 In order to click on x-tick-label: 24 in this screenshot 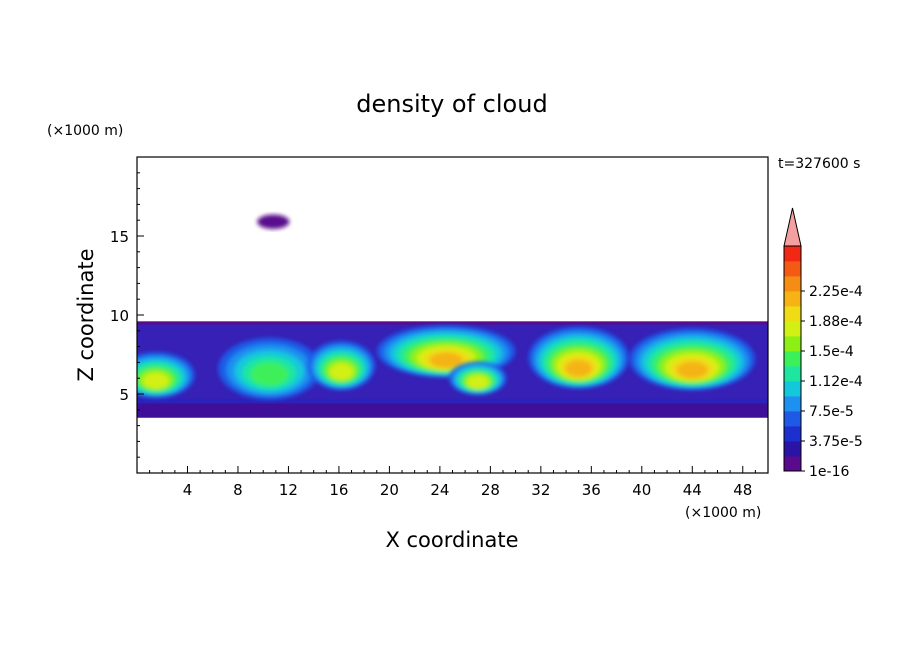, I will do `click(439, 490)`.